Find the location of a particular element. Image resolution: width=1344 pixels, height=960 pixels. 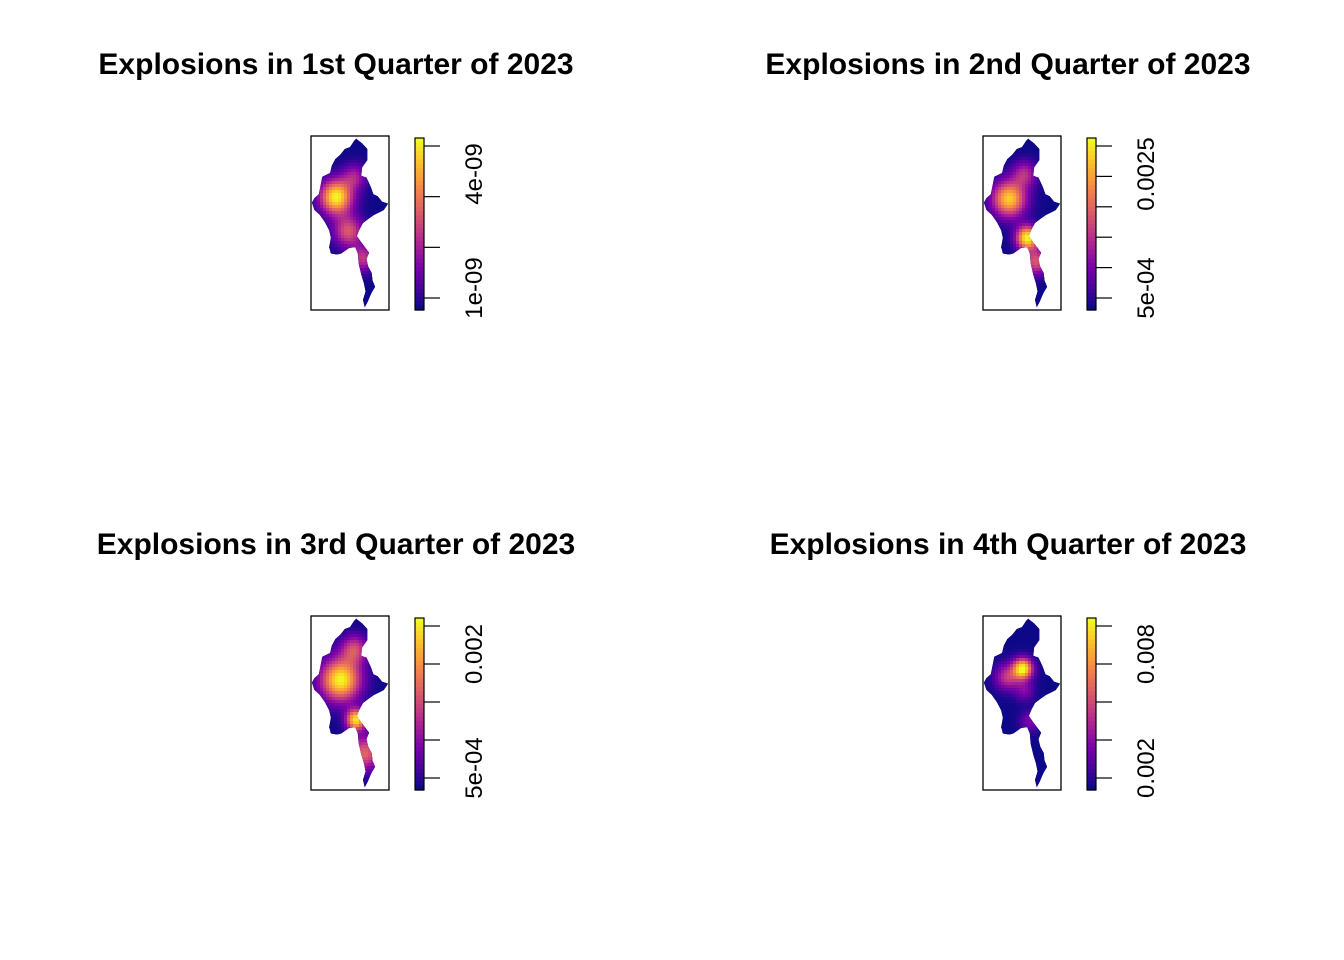

legend-tick-label: 0.008 is located at coordinates (1146, 654).